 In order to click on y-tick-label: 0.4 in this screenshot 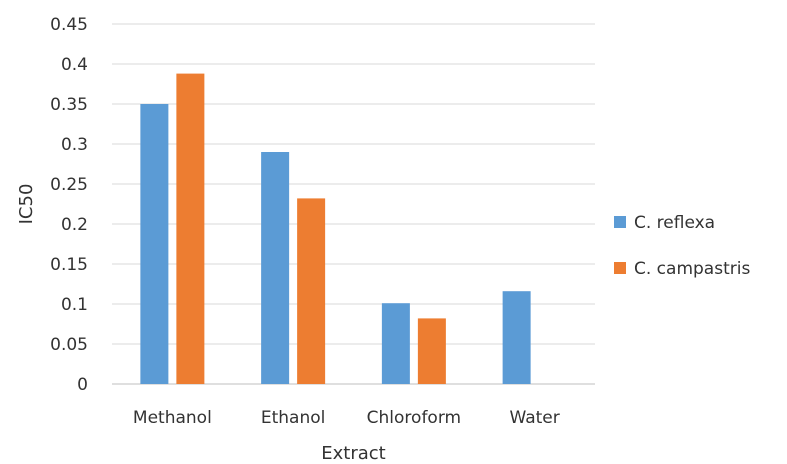, I will do `click(74, 65)`.